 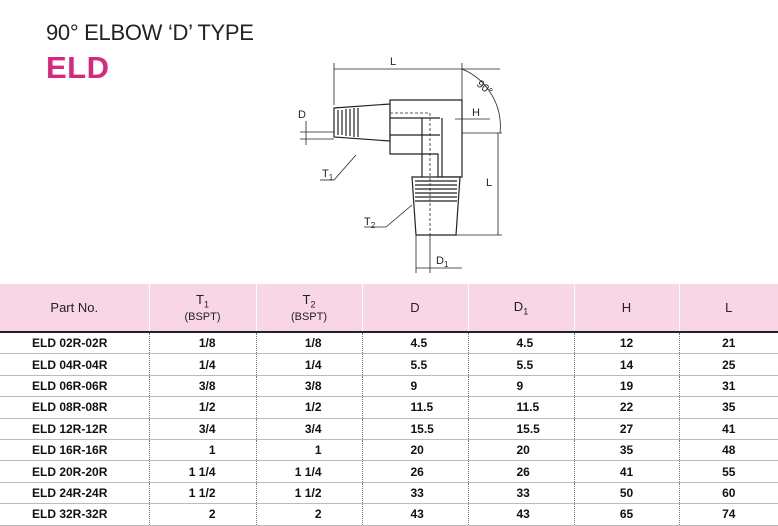 I want to click on cell-l: 31, so click(x=728, y=386).